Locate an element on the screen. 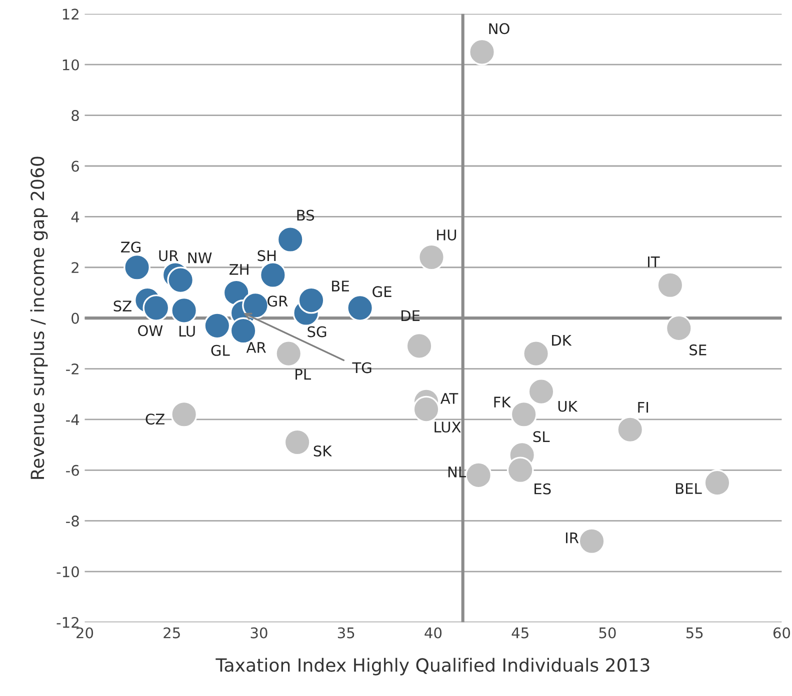 This screenshot has width=792, height=696. annotation: IT is located at coordinates (654, 262).